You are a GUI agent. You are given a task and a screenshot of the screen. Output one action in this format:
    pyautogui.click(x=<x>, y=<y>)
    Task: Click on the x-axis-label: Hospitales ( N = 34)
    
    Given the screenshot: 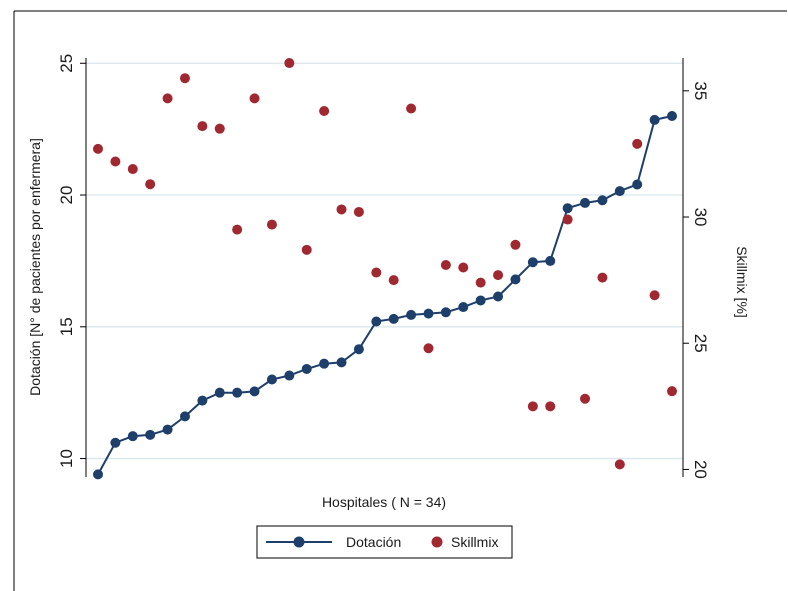 What is the action you would take?
    pyautogui.click(x=384, y=502)
    